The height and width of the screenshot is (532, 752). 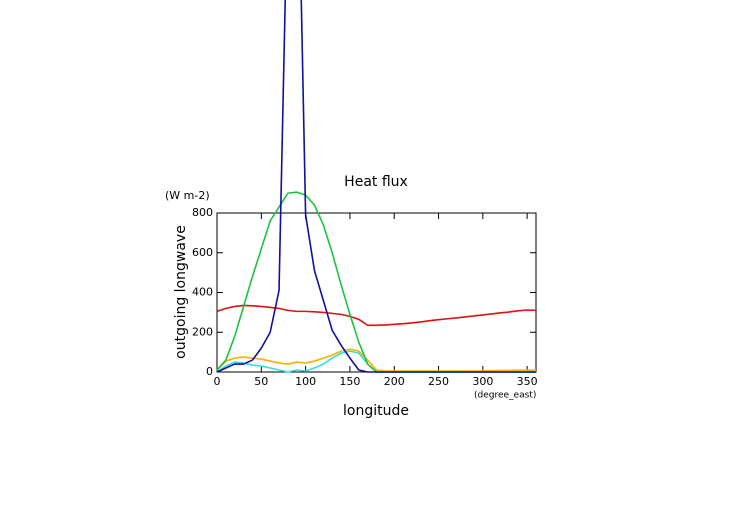 What do you see at coordinates (505, 396) in the screenshot?
I see `x-units: (degree_east)` at bounding box center [505, 396].